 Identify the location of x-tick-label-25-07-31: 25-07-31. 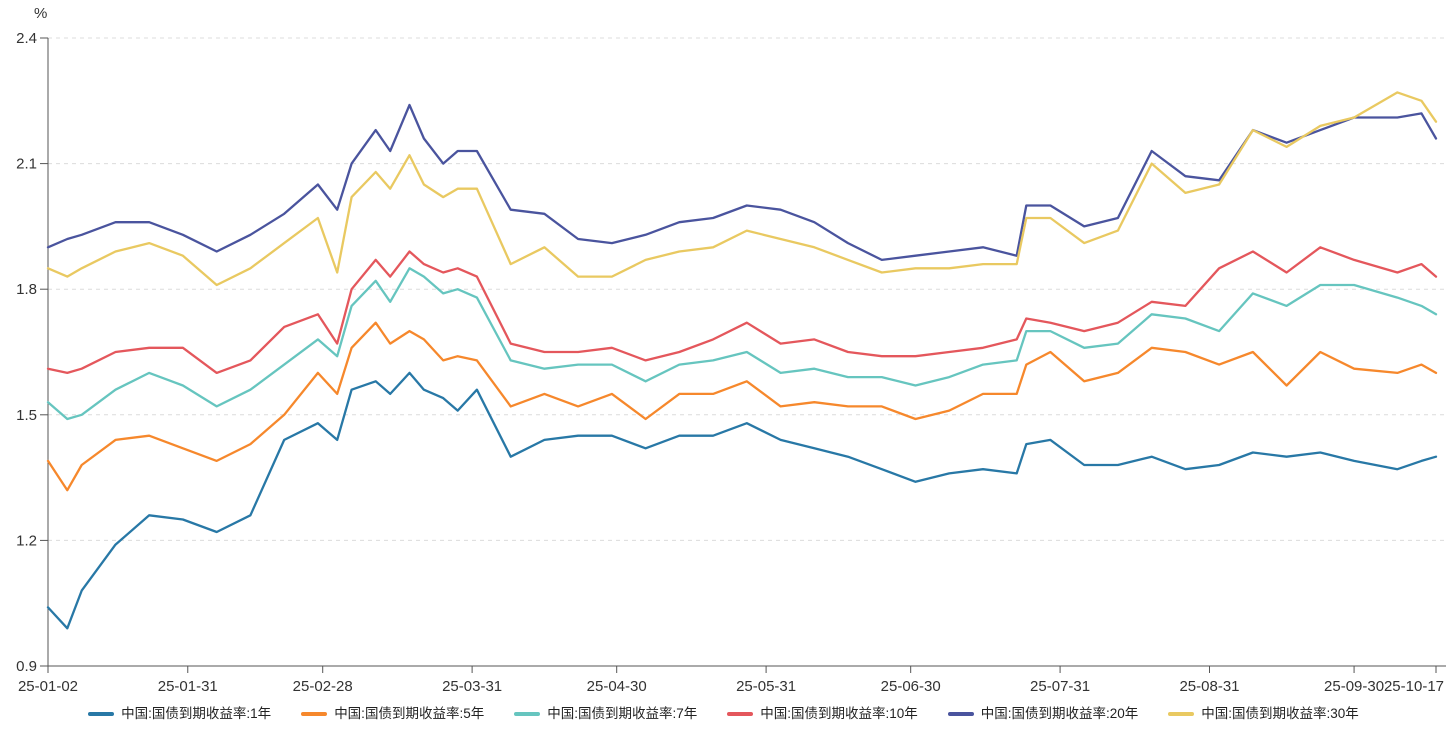
(1060, 686).